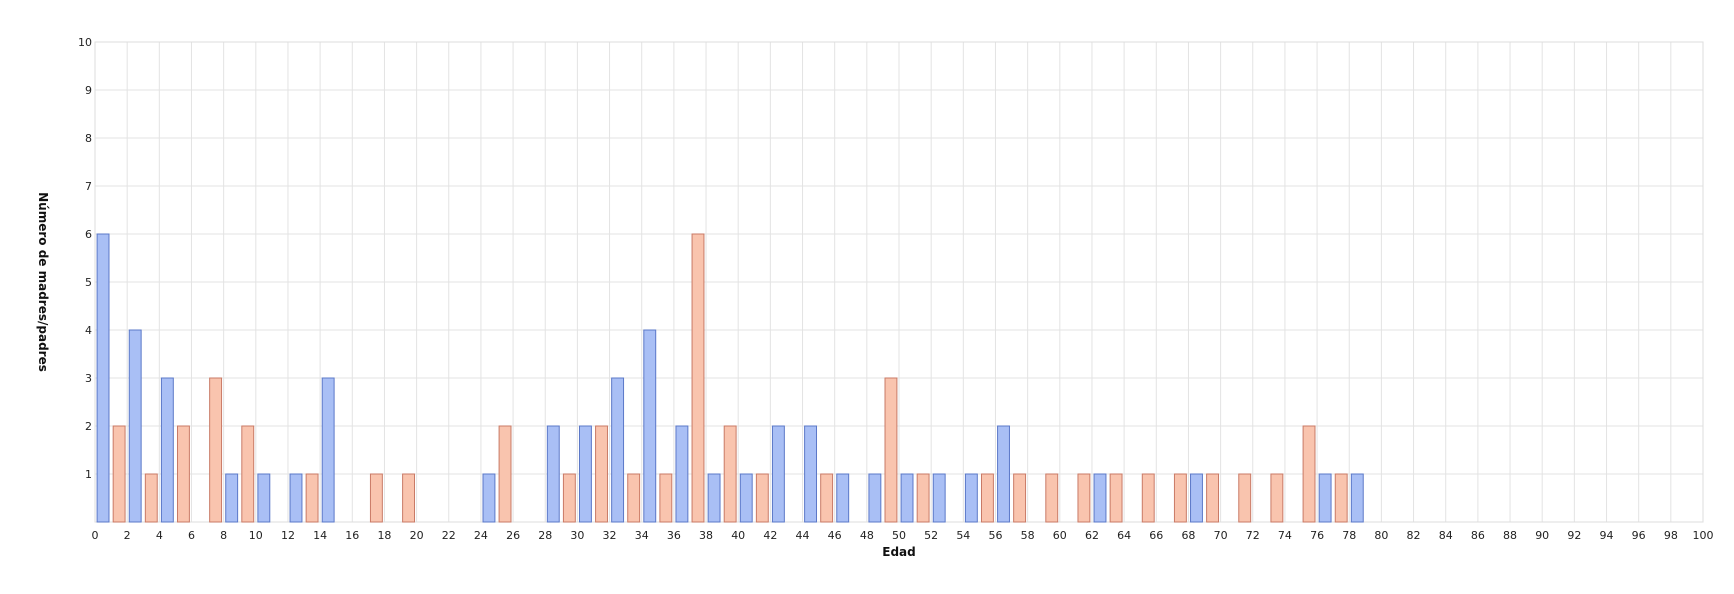 Image resolution: width=1734 pixels, height=594 pixels. I want to click on x-tick-label: 78, so click(1349, 535).